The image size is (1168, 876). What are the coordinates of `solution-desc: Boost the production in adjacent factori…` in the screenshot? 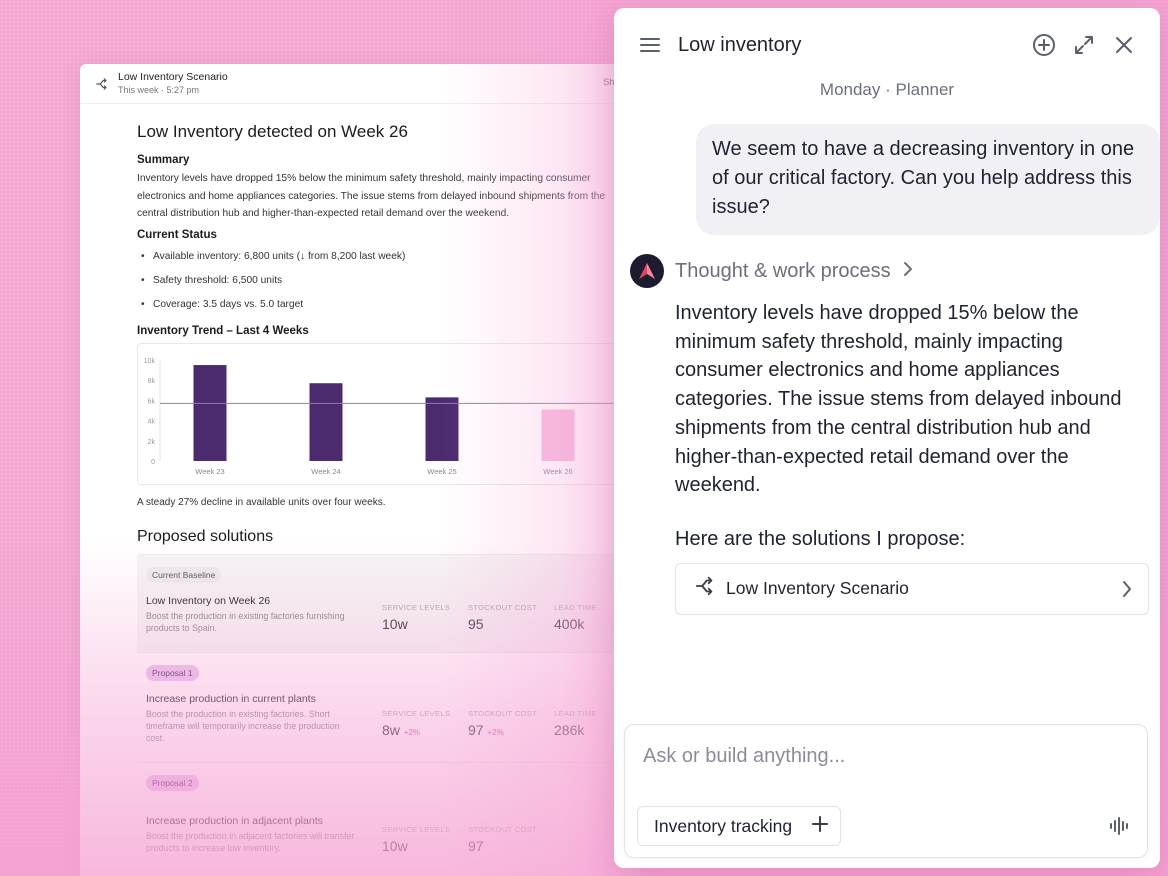 It's located at (250, 841).